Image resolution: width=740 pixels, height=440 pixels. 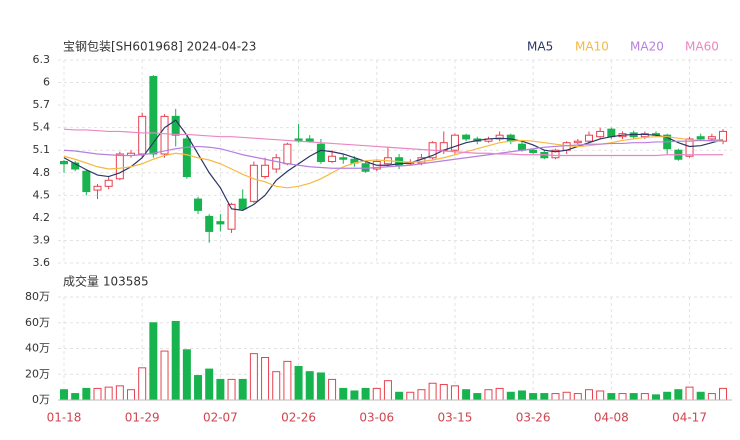 I want to click on legend-entry: MA20, so click(x=647, y=47).